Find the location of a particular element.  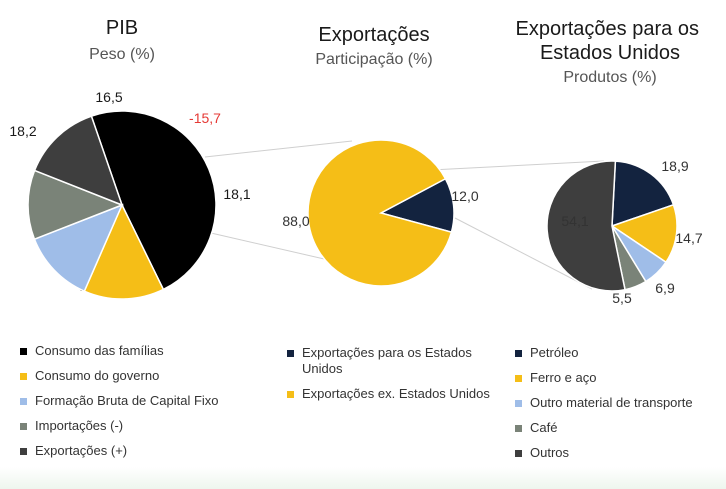

pib-subtitle: Peso (%) is located at coordinates (122, 54).